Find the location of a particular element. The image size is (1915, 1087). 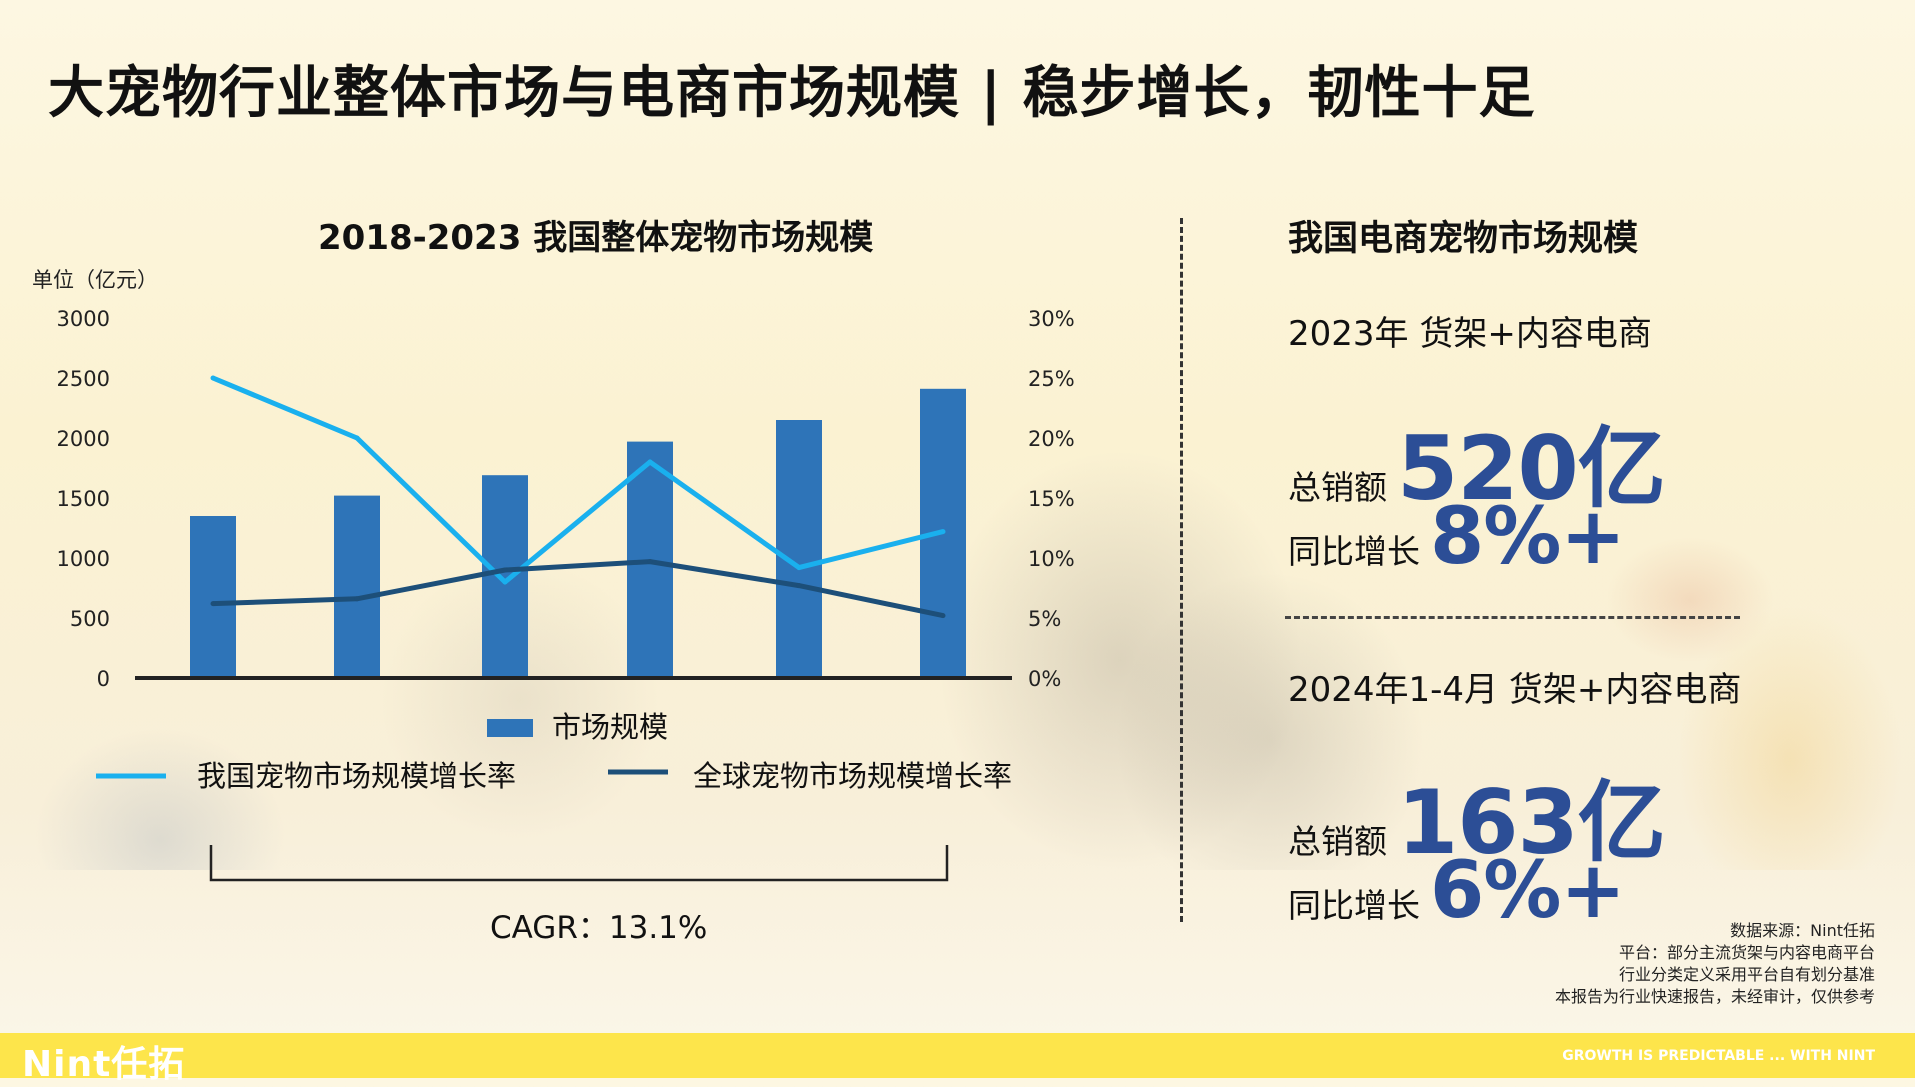

cagr-bracket is located at coordinates (579, 863).